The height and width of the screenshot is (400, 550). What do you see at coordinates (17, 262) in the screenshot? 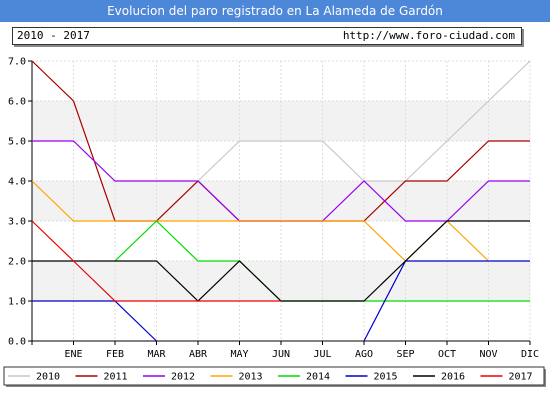
I see `y-tick-label: 2.0` at bounding box center [17, 262].